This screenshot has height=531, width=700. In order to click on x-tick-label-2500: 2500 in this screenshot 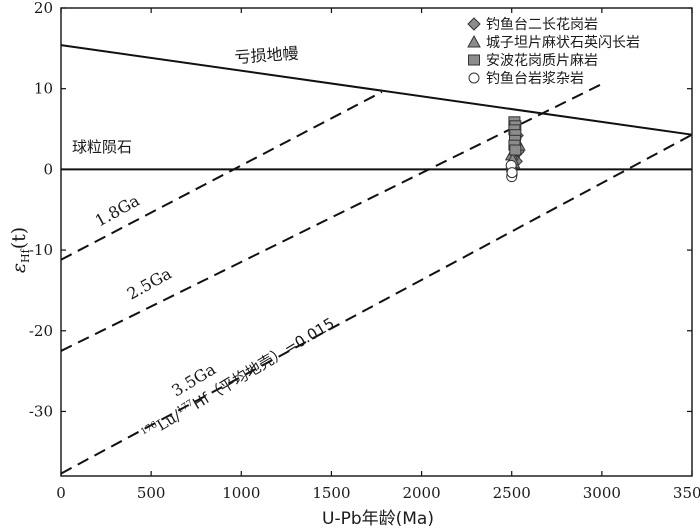, I will do `click(512, 493)`.